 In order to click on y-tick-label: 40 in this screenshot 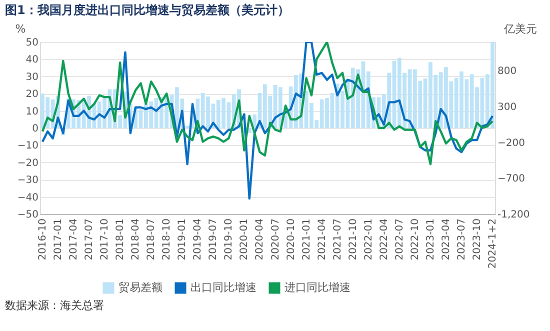, I will do `click(32, 60)`.